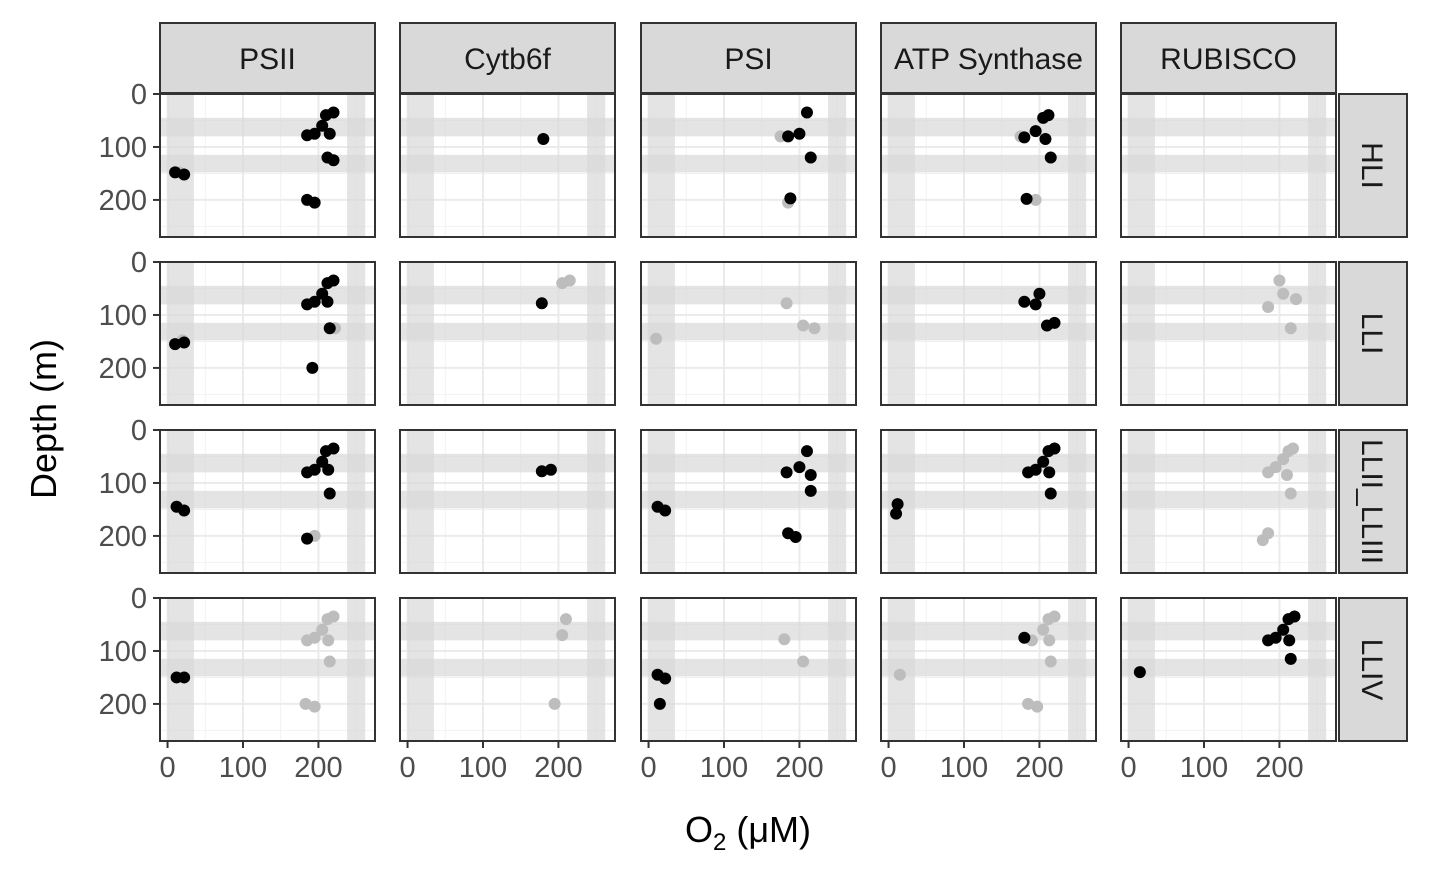 This screenshot has width=1431, height=884. Describe the element at coordinates (748, 59) in the screenshot. I see `column-strip-label: PSI` at that location.